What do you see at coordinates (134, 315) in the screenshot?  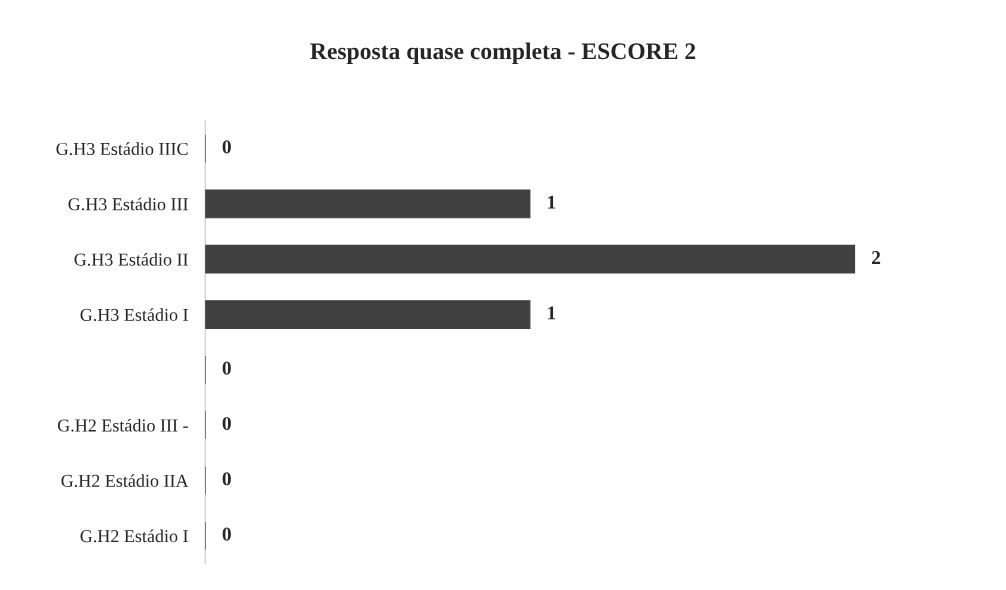 I see `y-tick-label: G.H3 Estádio I` at bounding box center [134, 315].